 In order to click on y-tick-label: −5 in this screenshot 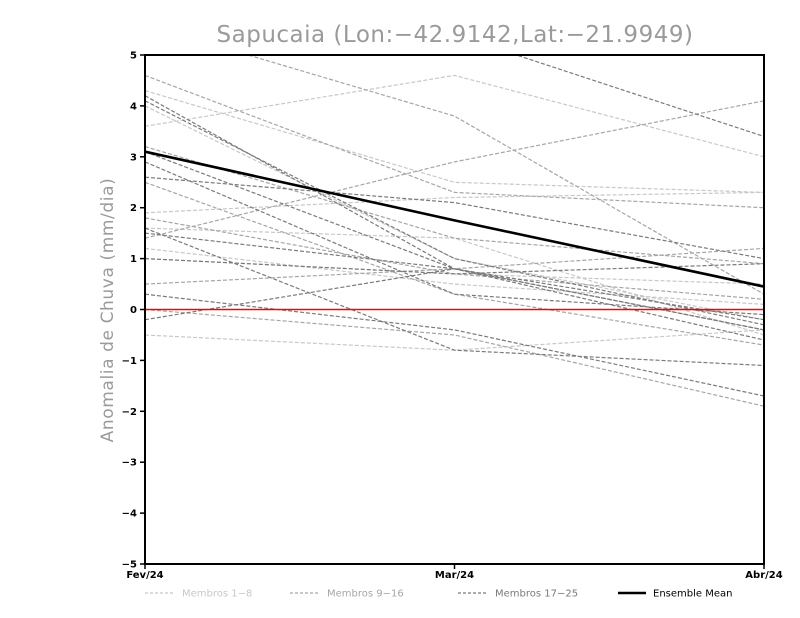, I will do `click(129, 565)`.